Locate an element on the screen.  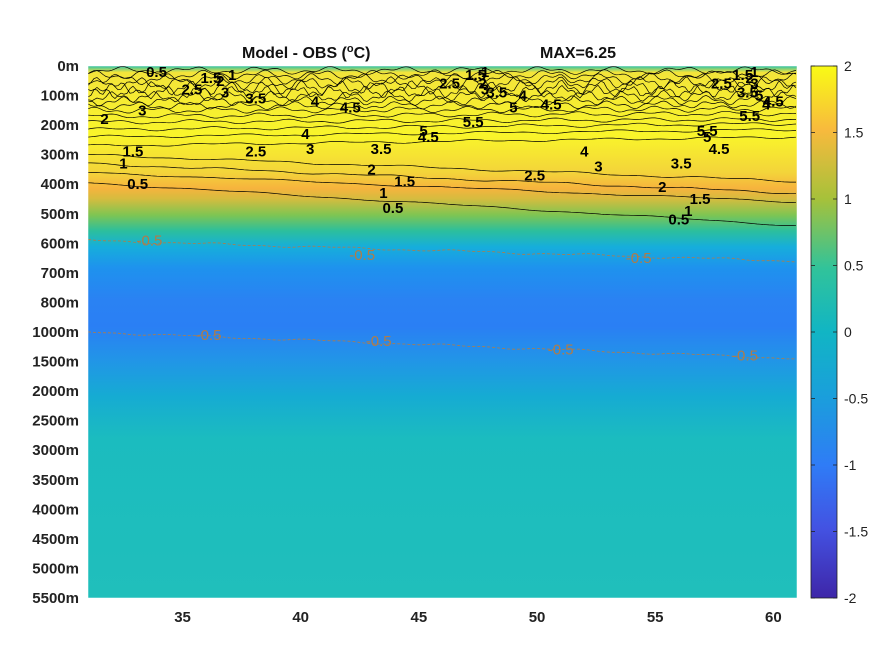
chart-title: Model - OBS (oC) is located at coordinates (306, 52).